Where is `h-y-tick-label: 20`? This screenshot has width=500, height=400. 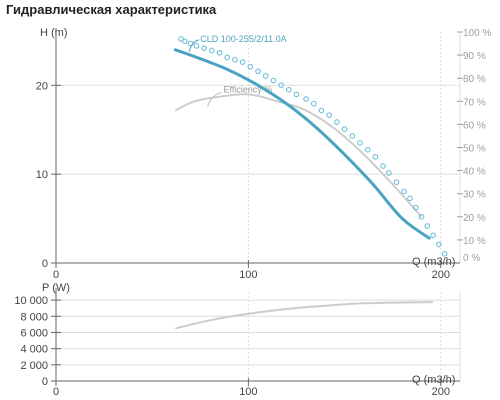 h-y-tick-label: 20 is located at coordinates (42, 86).